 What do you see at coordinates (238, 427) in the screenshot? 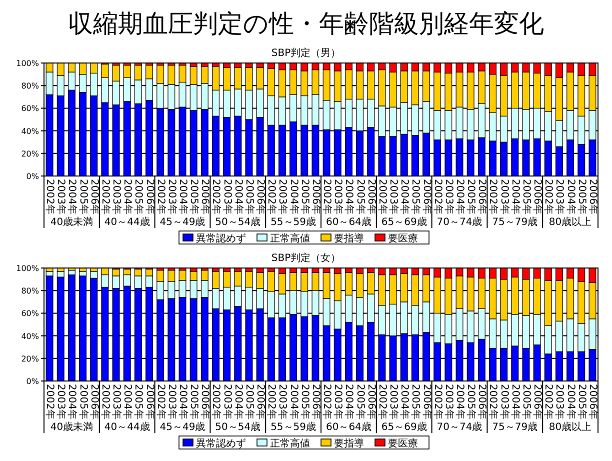
I see `text: 50～54歳` at bounding box center [238, 427].